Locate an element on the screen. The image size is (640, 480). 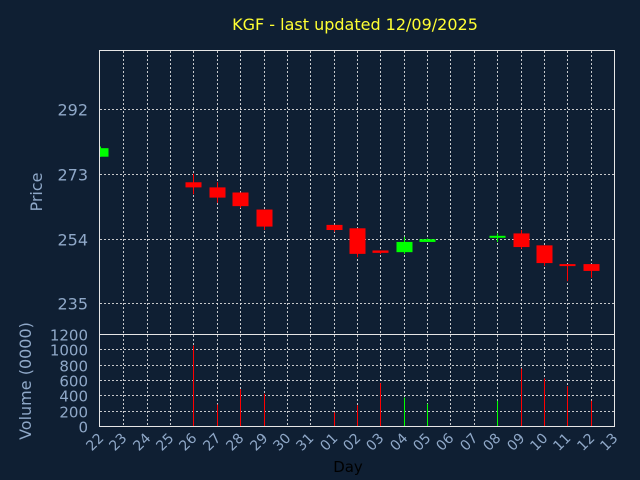
day-tick-label: 07 is located at coordinates (469, 443).